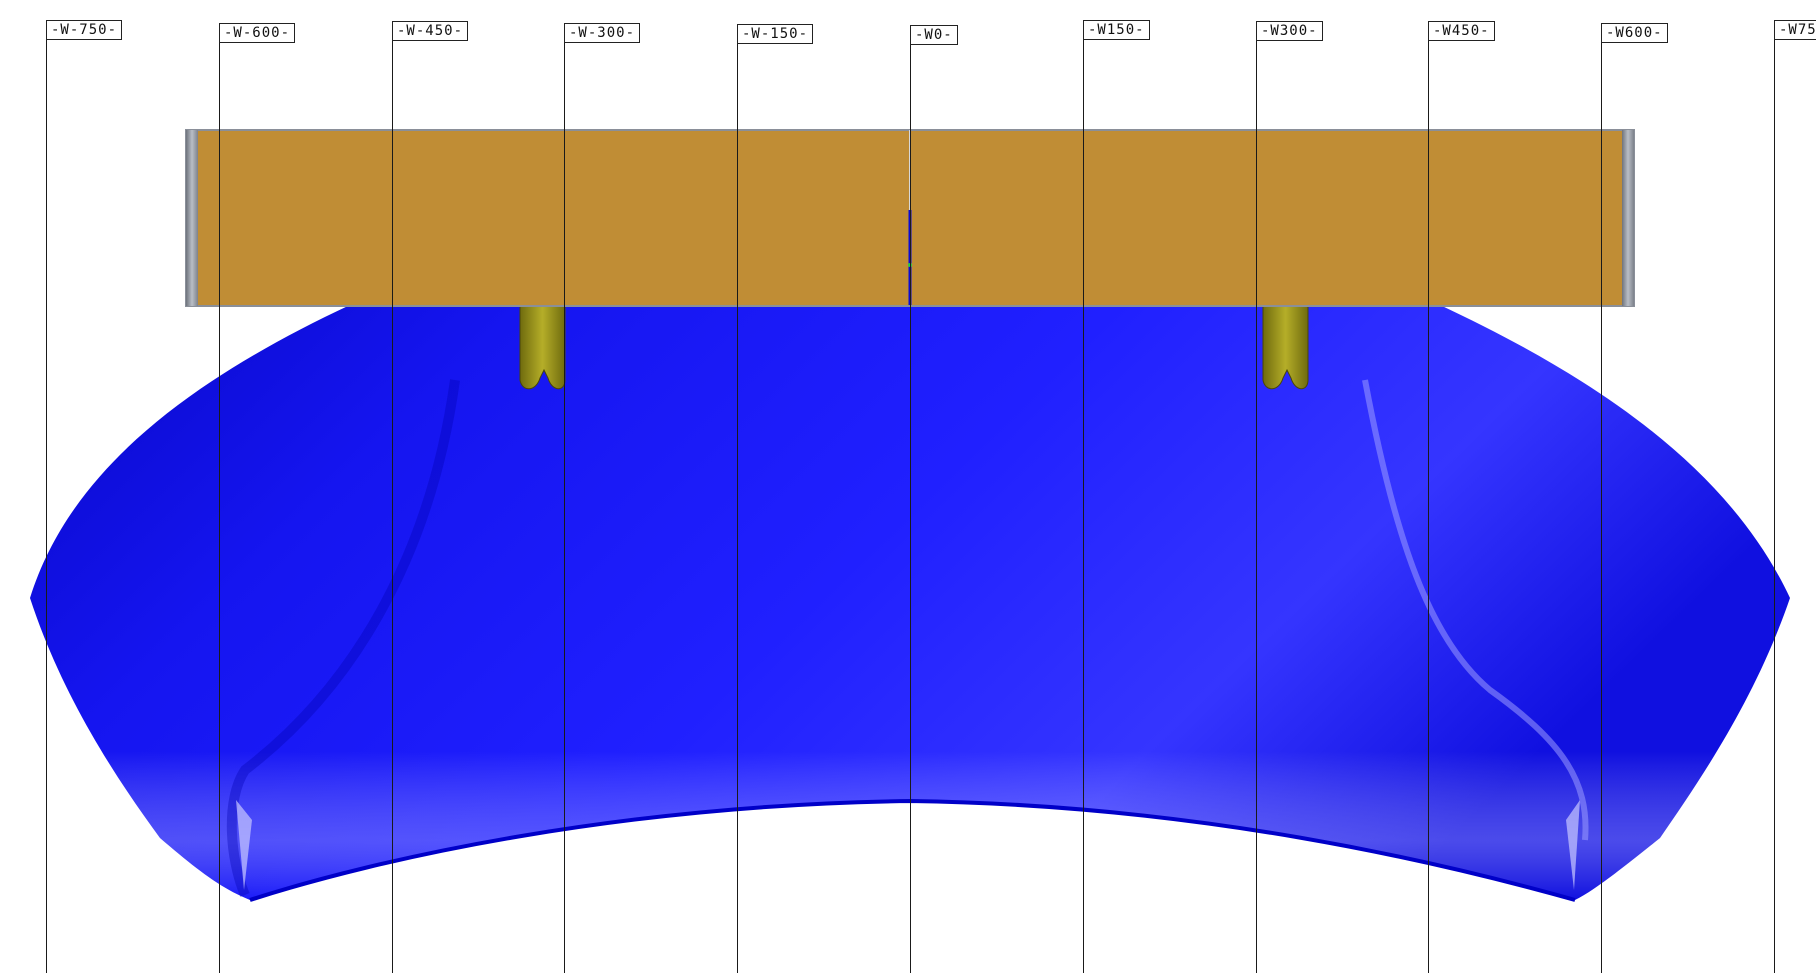 The height and width of the screenshot is (973, 1816). What do you see at coordinates (343, 638) in the screenshot?
I see `hood-crease-left` at bounding box center [343, 638].